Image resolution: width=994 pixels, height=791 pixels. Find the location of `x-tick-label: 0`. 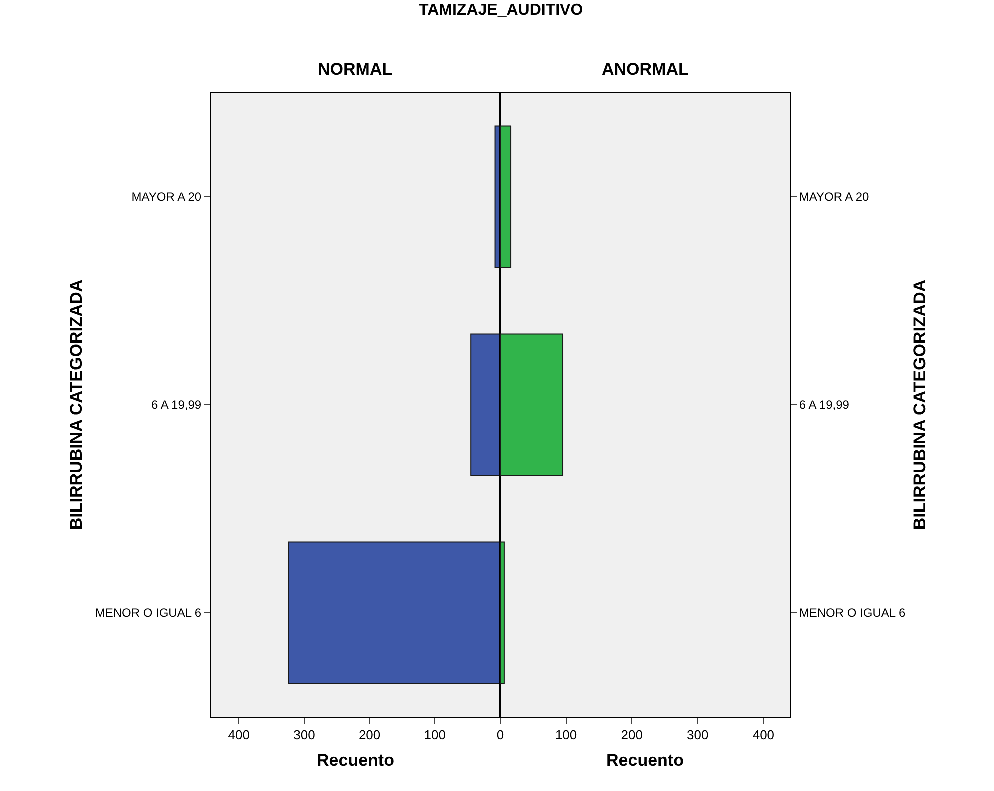

x-tick-label: 0 is located at coordinates (500, 735).